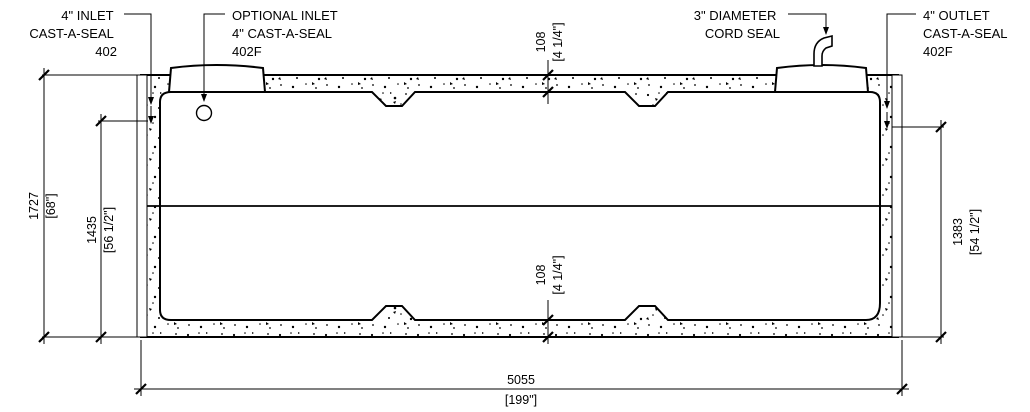 The width and height of the screenshot is (1030, 412). Describe the element at coordinates (121, 229) in the screenshot. I see `inlet-invert-dimension` at that location.